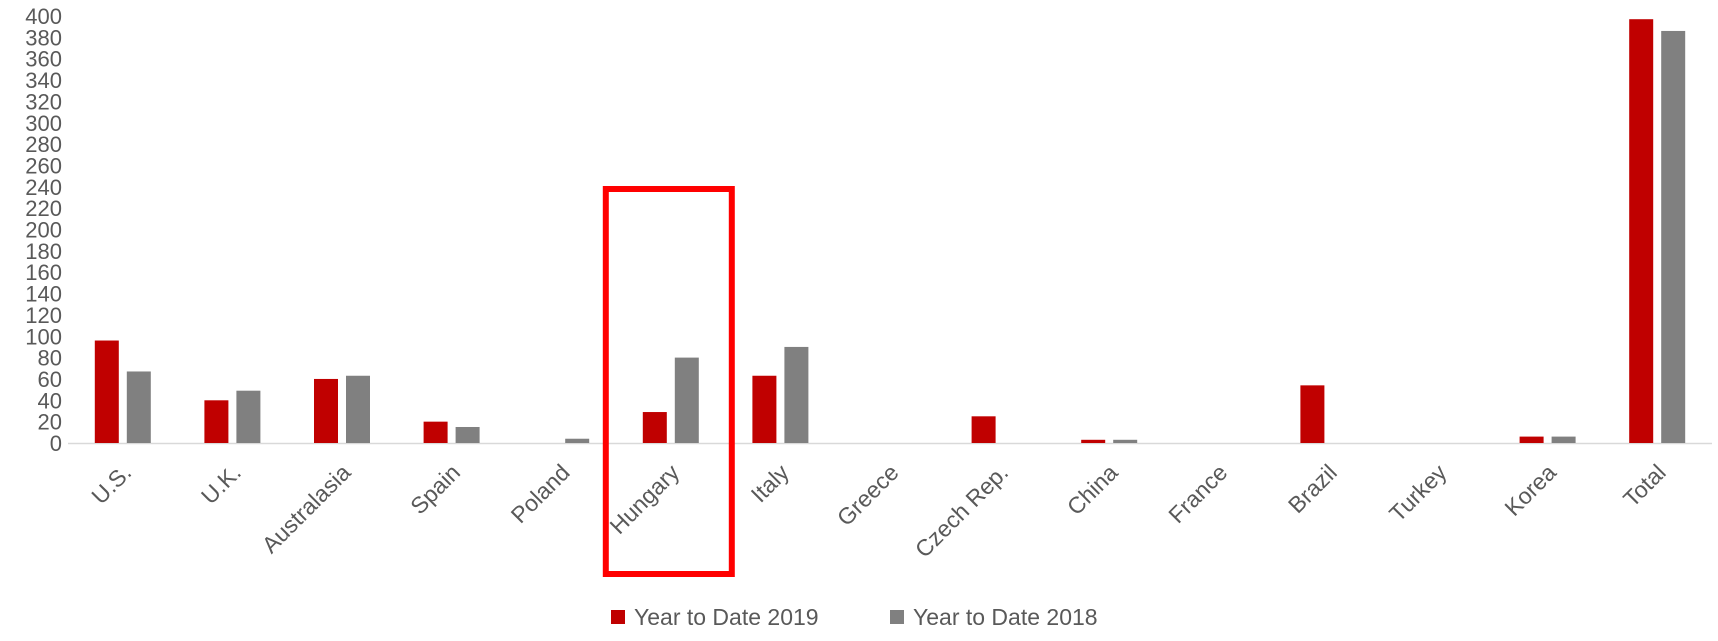 Image resolution: width=1718 pixels, height=641 pixels. What do you see at coordinates (1530, 490) in the screenshot?
I see `category-label: Korea` at bounding box center [1530, 490].